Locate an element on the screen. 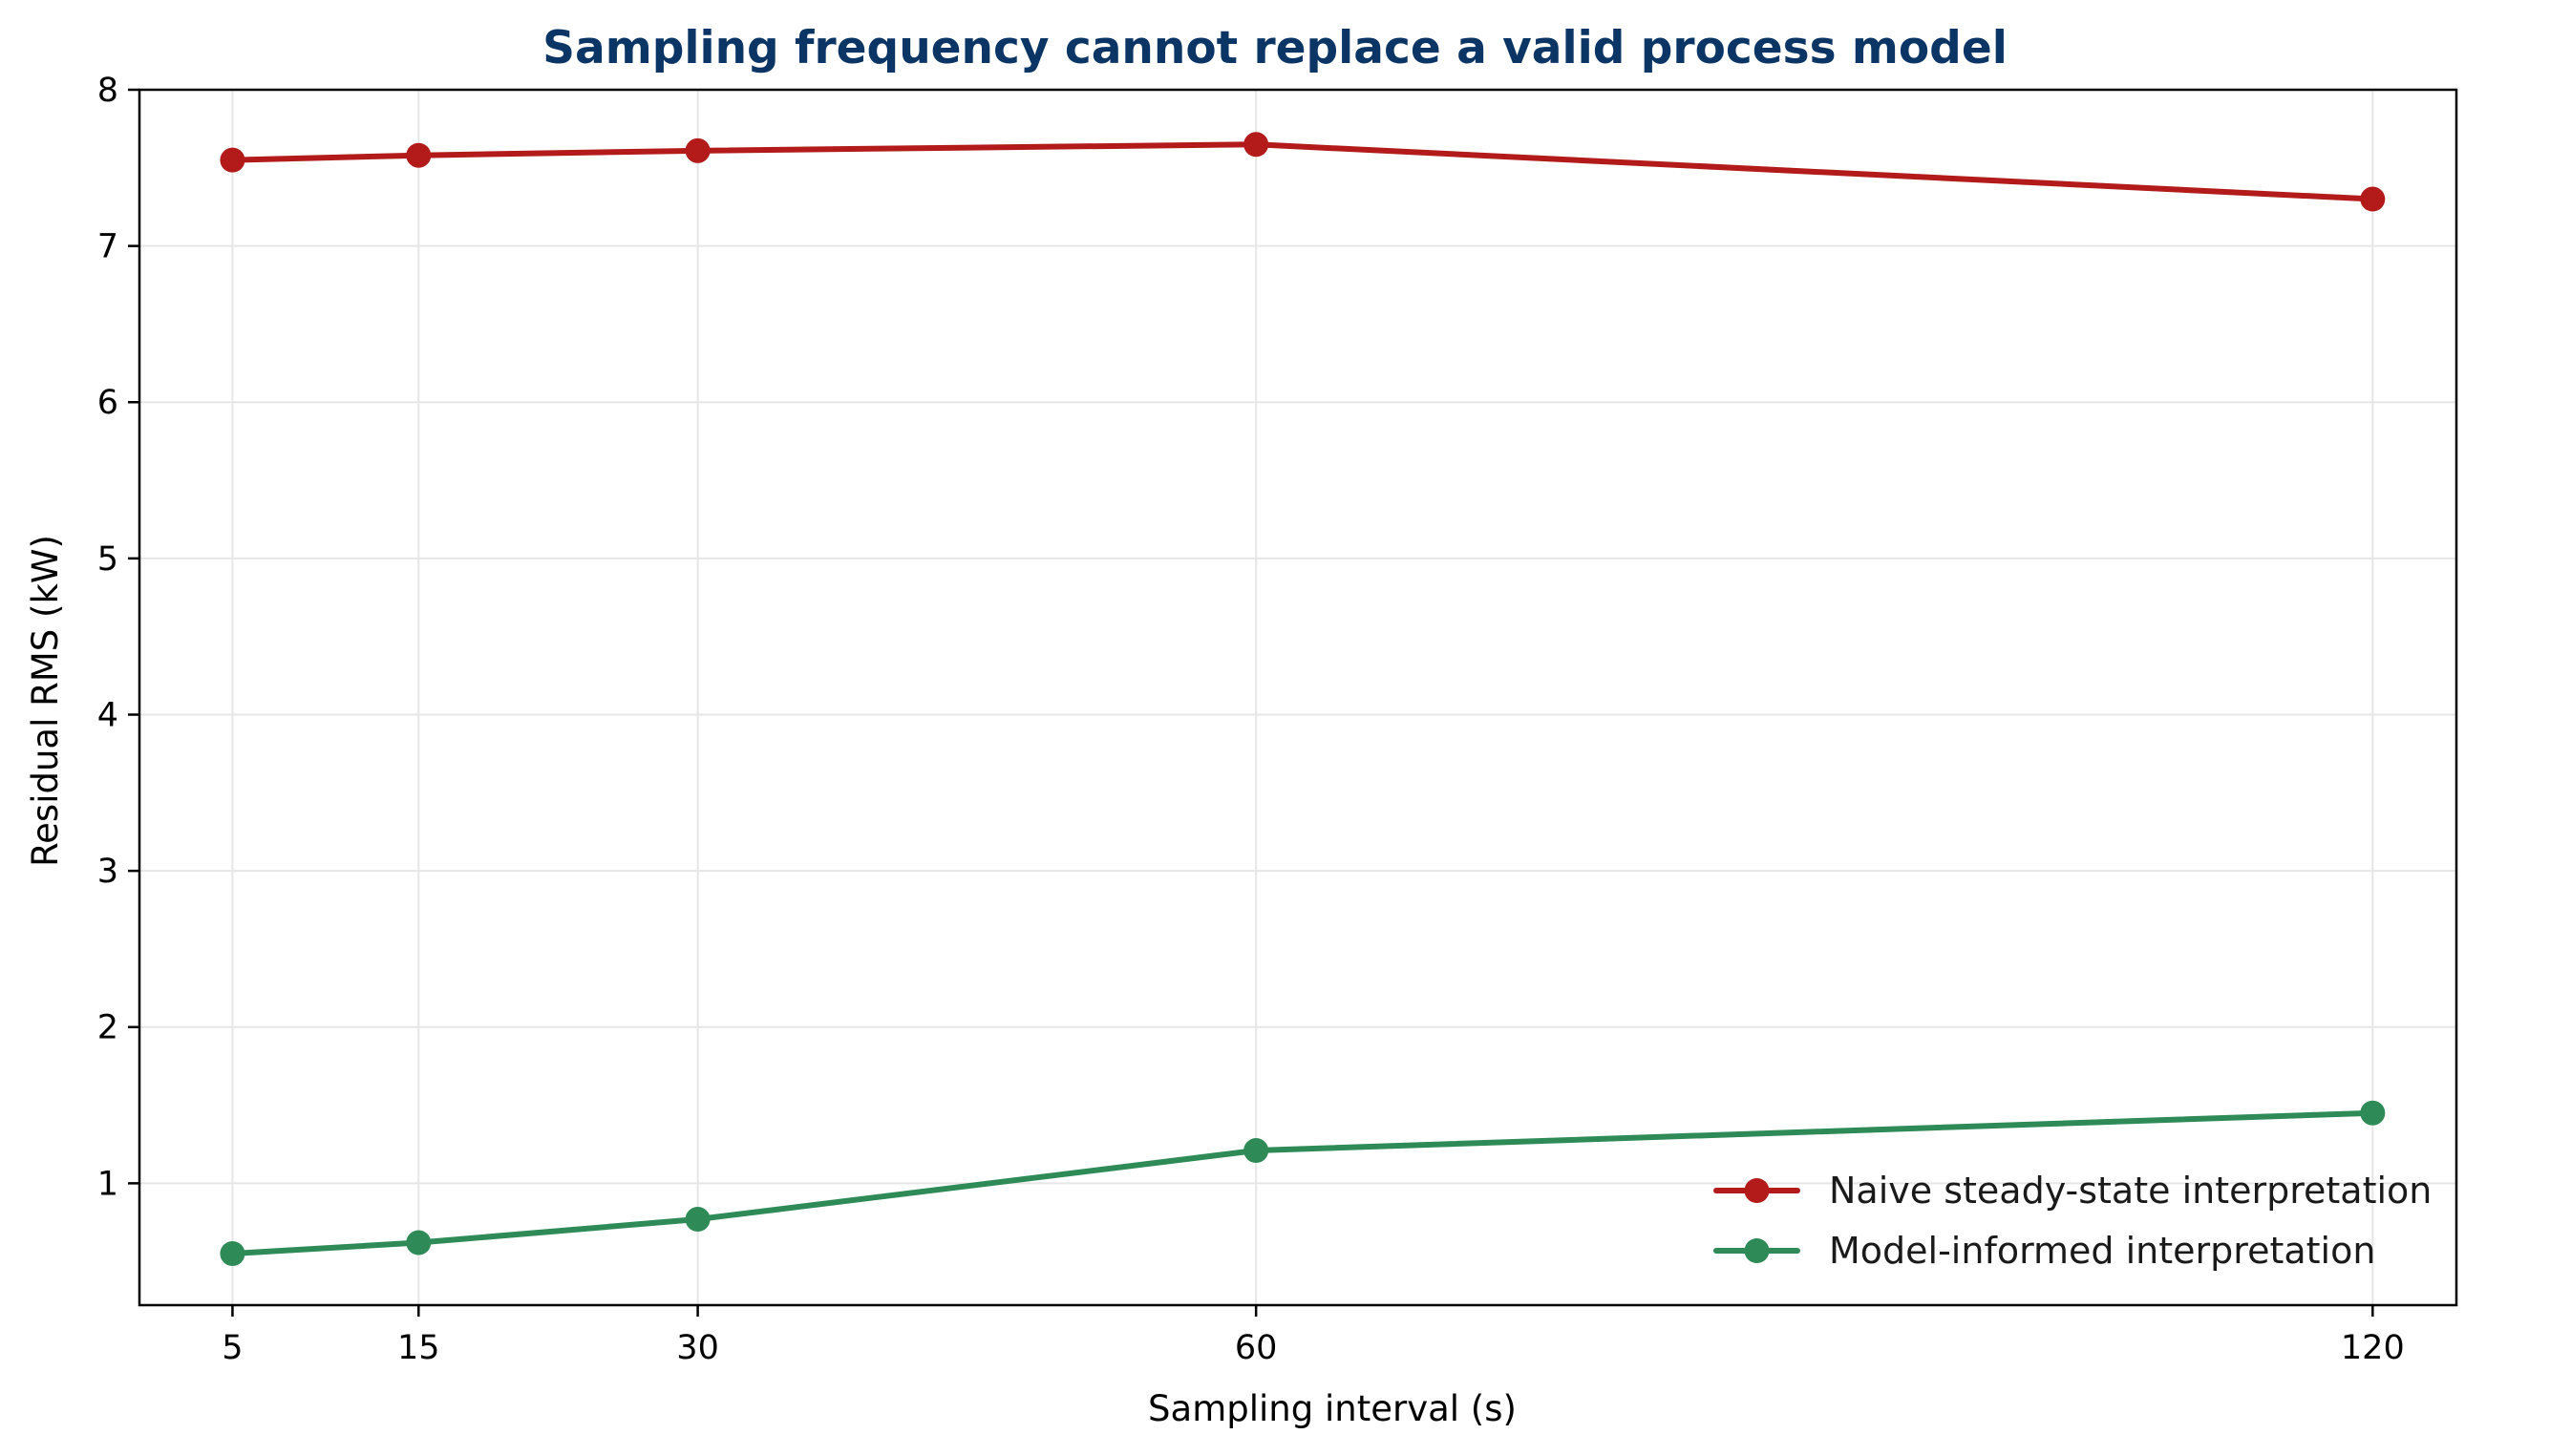 The image size is (2550, 1456). x-axis-ticks: 5 15 30 60 120 is located at coordinates (1314, 1336).